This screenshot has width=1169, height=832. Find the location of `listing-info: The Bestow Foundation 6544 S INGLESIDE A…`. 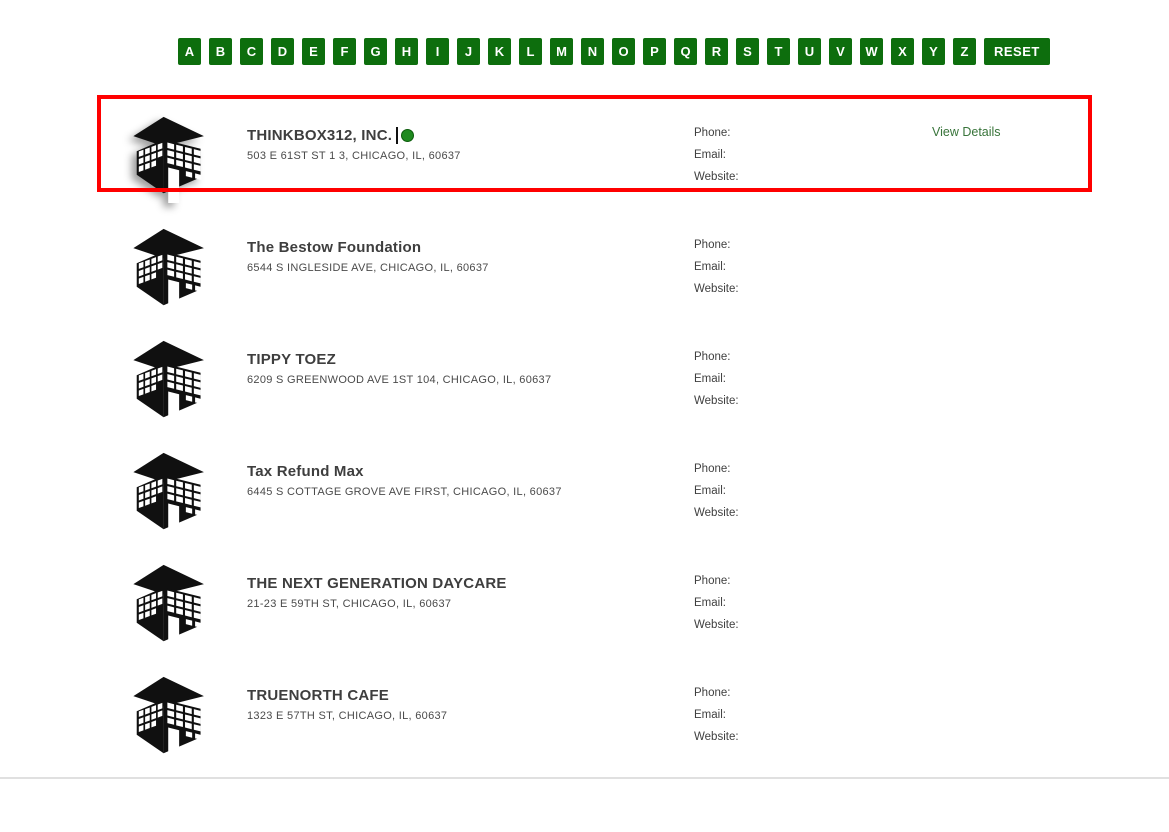

listing-info: The Bestow Foundation 6544 S INGLESIDE A… is located at coordinates (470, 240).